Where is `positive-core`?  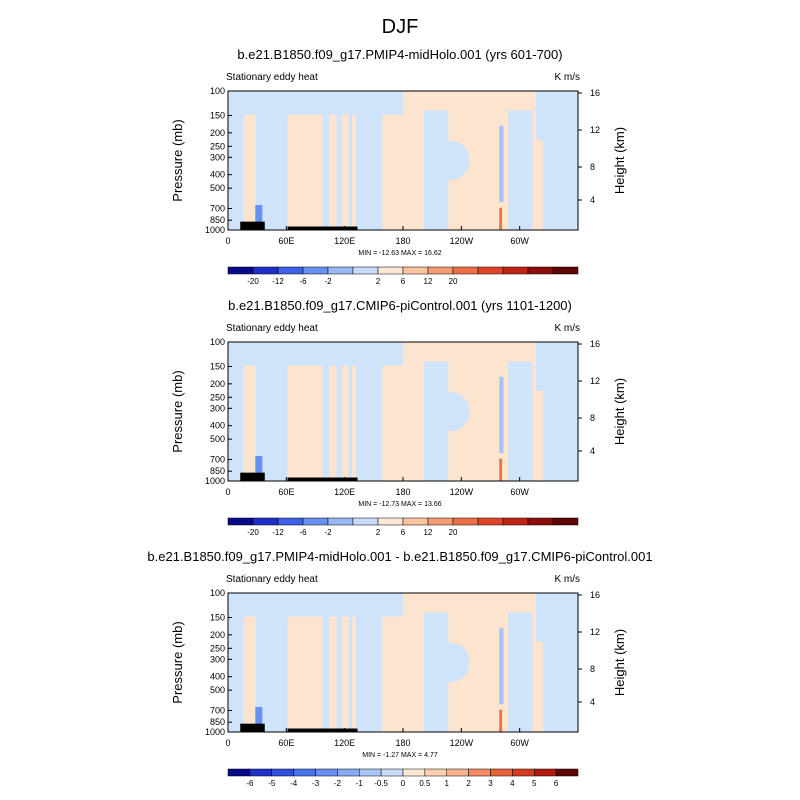 positive-core is located at coordinates (501, 218).